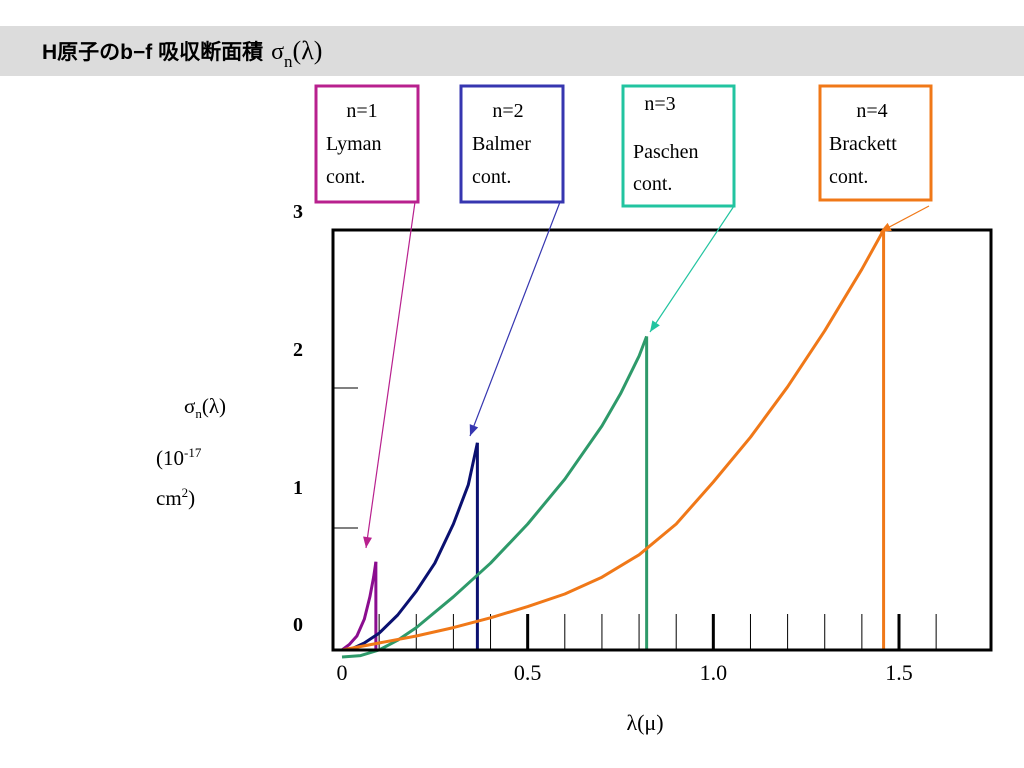 The height and width of the screenshot is (768, 1024). Describe the element at coordinates (390, 375) in the screenshot. I see `annotation-arrow-lyman` at that location.